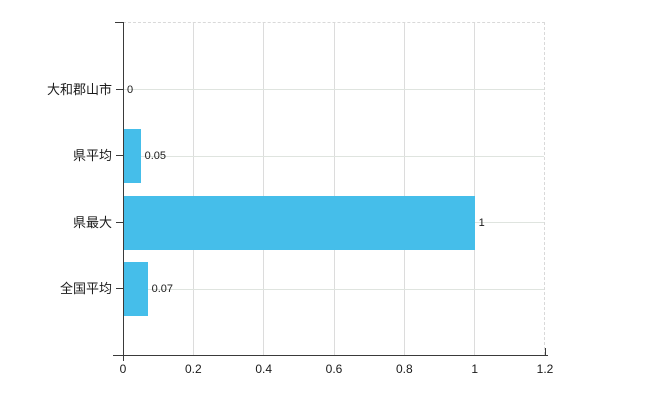 This screenshot has width=650, height=400. What do you see at coordinates (330, 355) in the screenshot?
I see `x-axis-line` at bounding box center [330, 355].